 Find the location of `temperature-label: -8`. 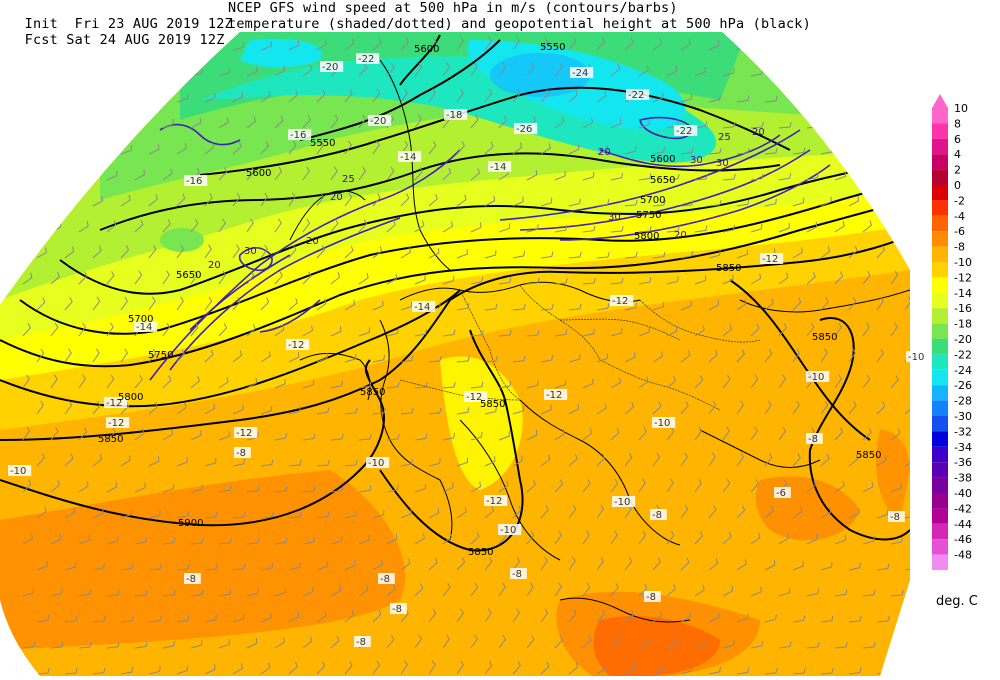

temperature-label: -8 is located at coordinates (397, 609).